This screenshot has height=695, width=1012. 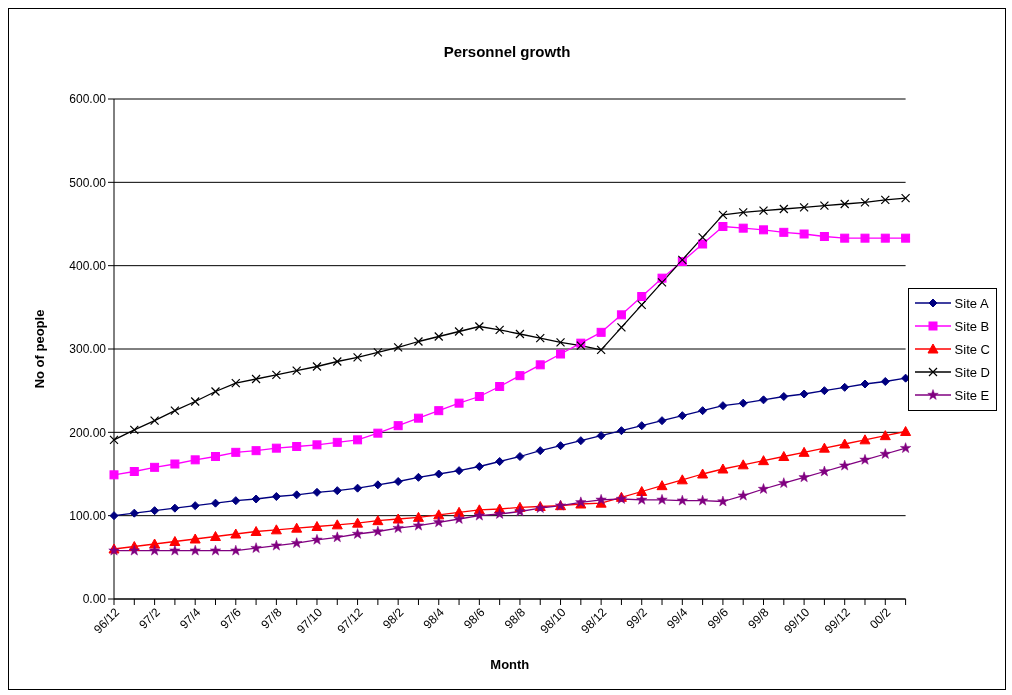 I want to click on y-tick-label: 500.00, so click(x=88, y=182).